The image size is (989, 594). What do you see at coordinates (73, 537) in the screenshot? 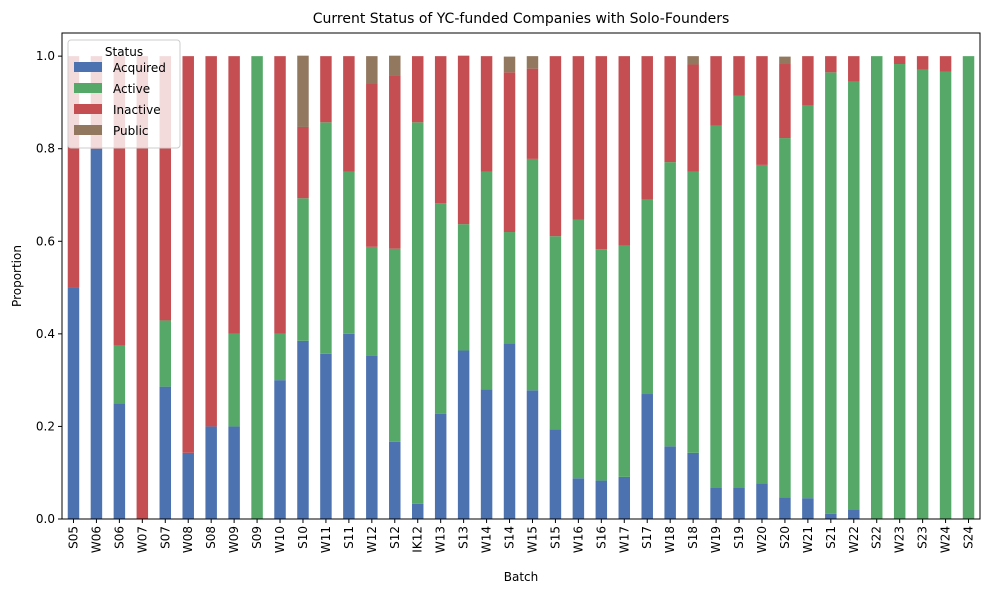
I see `x-tick-label: S05` at bounding box center [73, 537].